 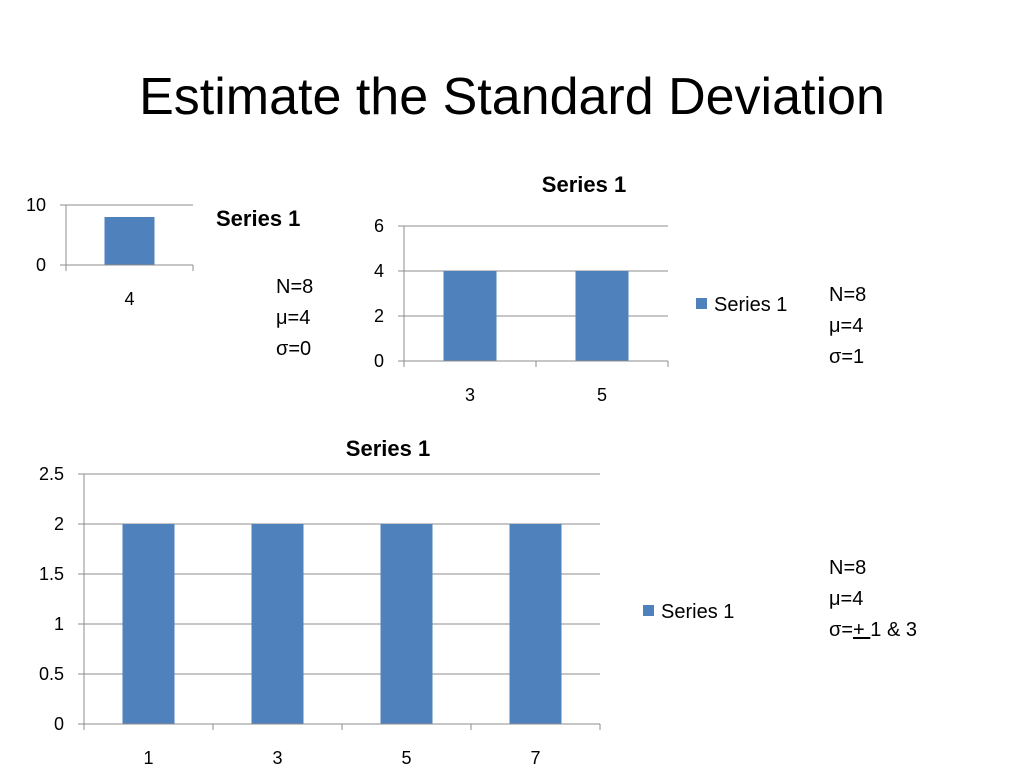 What do you see at coordinates (129, 299) in the screenshot?
I see `x-tick-label: 4` at bounding box center [129, 299].